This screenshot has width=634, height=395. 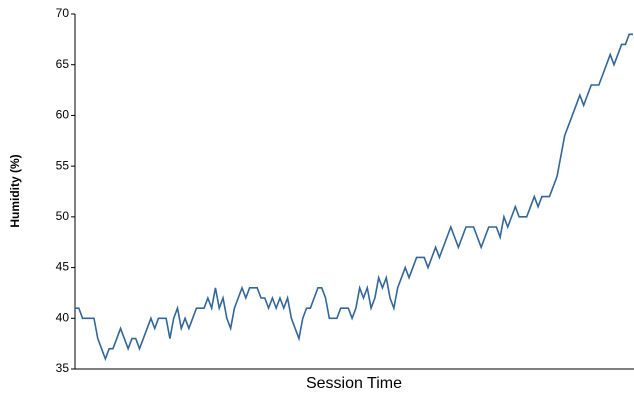 I want to click on y-tick-label: 65, so click(x=63, y=64).